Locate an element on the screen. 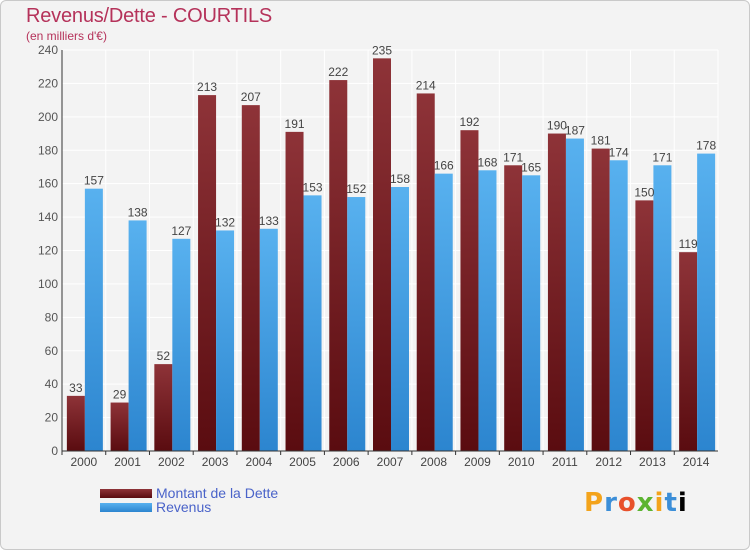  data-label-revenus: 152 is located at coordinates (356, 189).